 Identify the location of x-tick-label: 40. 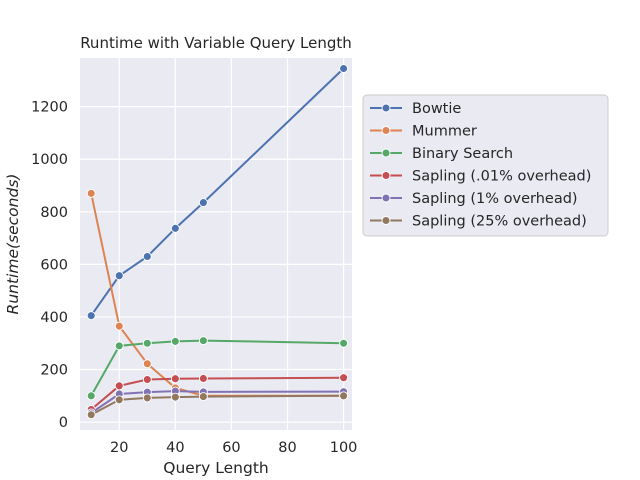
(175, 448).